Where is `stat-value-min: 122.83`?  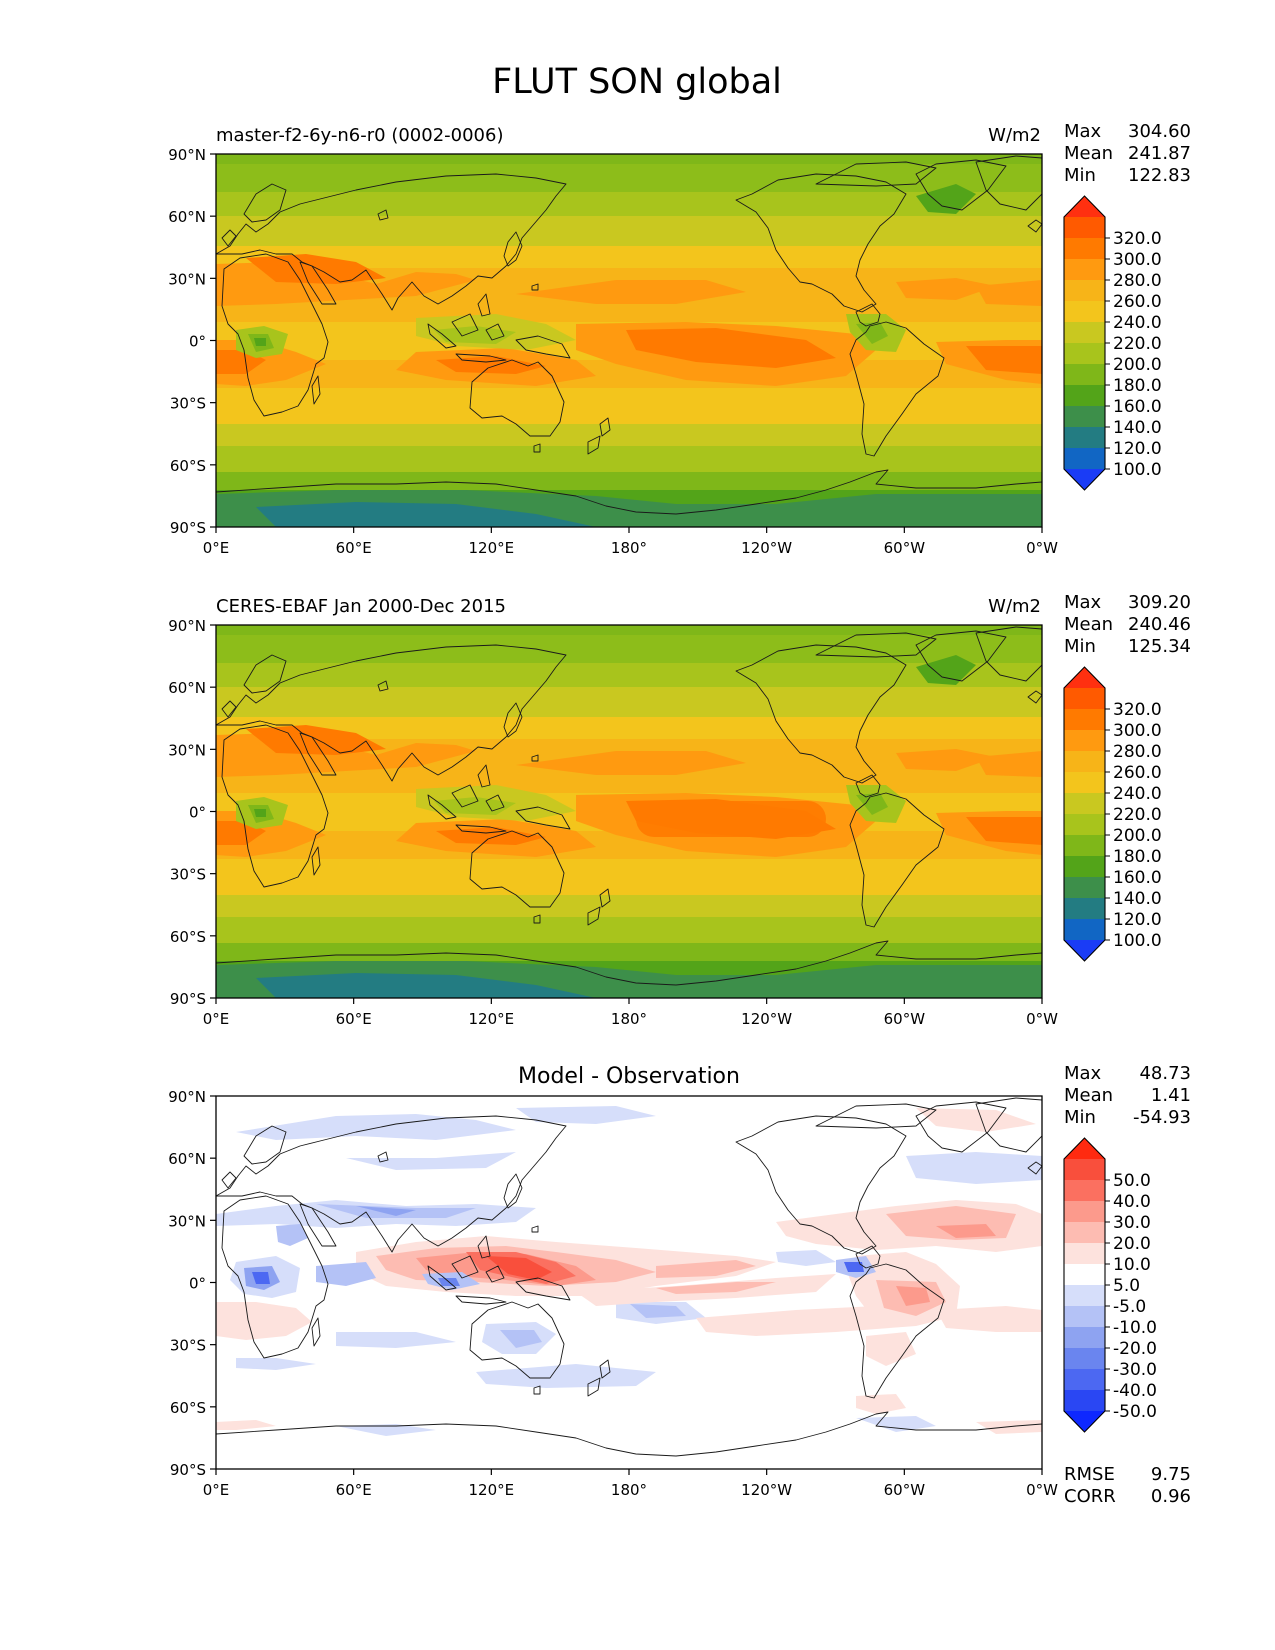 stat-value-min: 122.83 is located at coordinates (1159, 175).